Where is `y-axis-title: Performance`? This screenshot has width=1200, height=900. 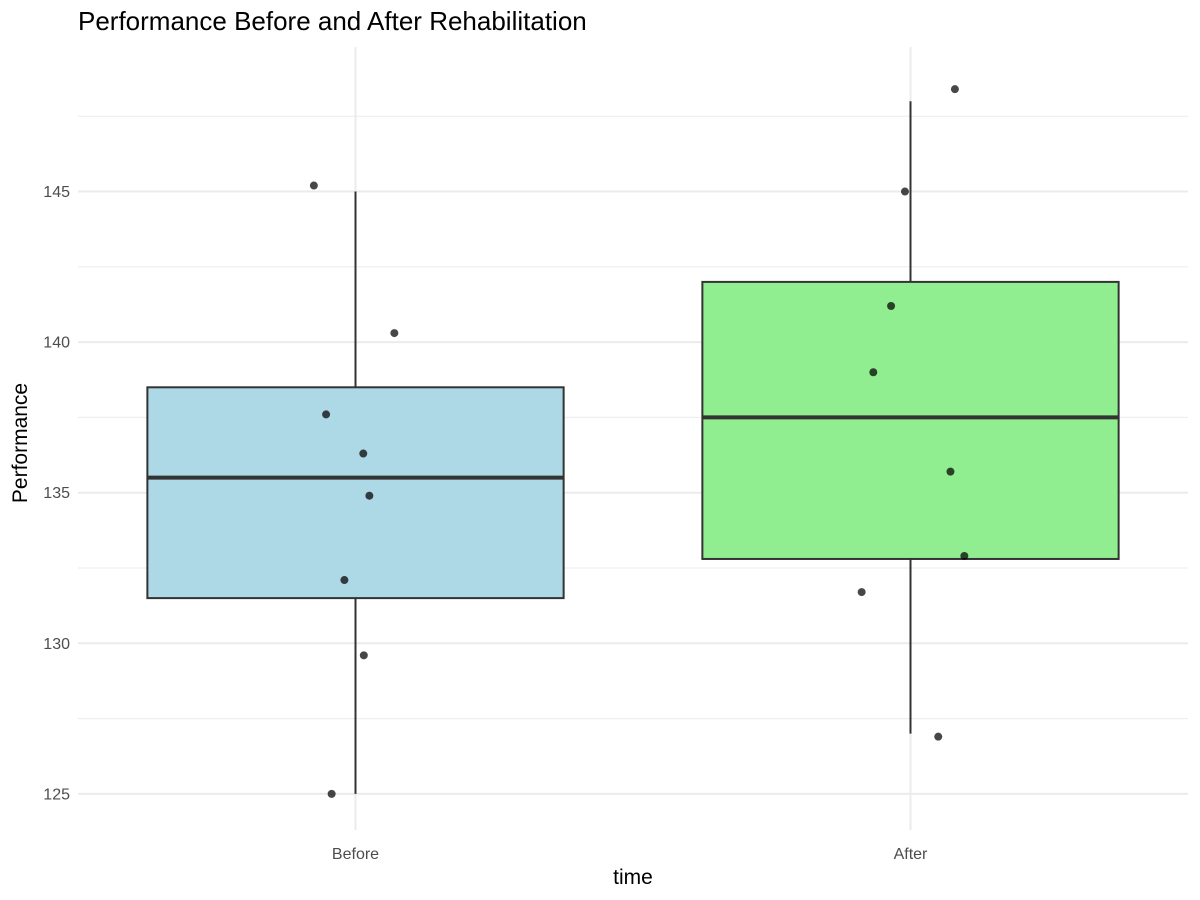
y-axis-title: Performance is located at coordinates (20, 443).